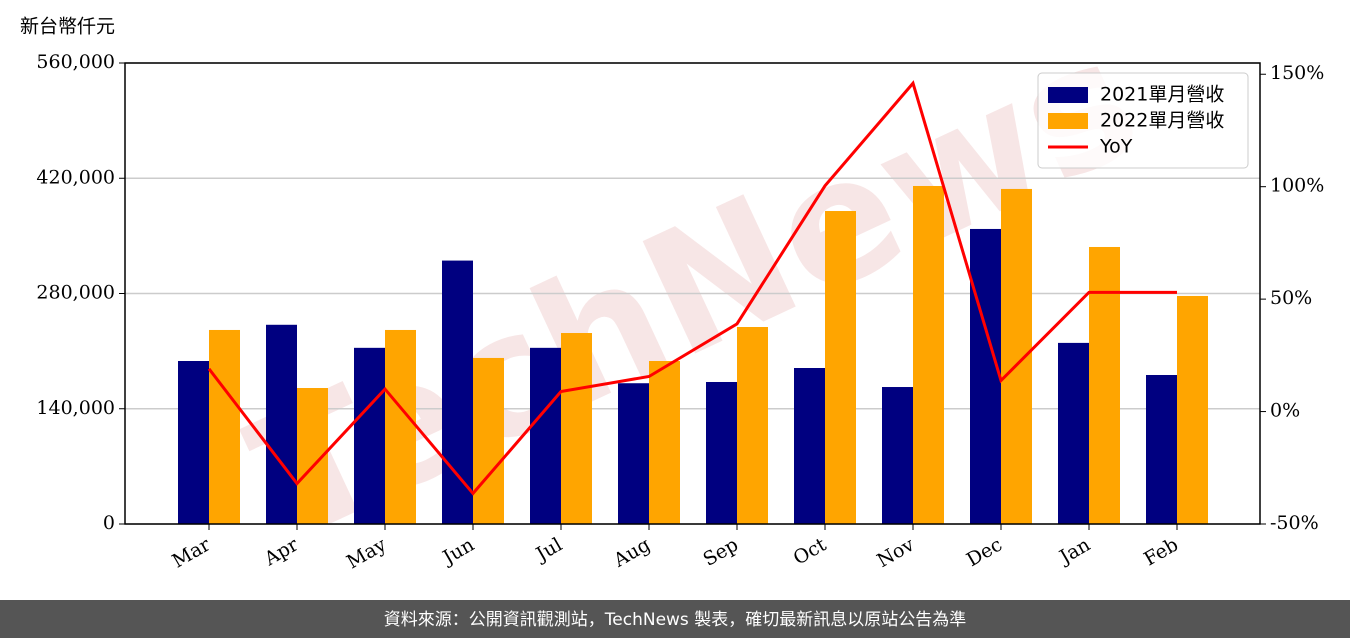 The height and width of the screenshot is (638, 1350). I want to click on y2-tick-label: 50%, so click(1291, 298).